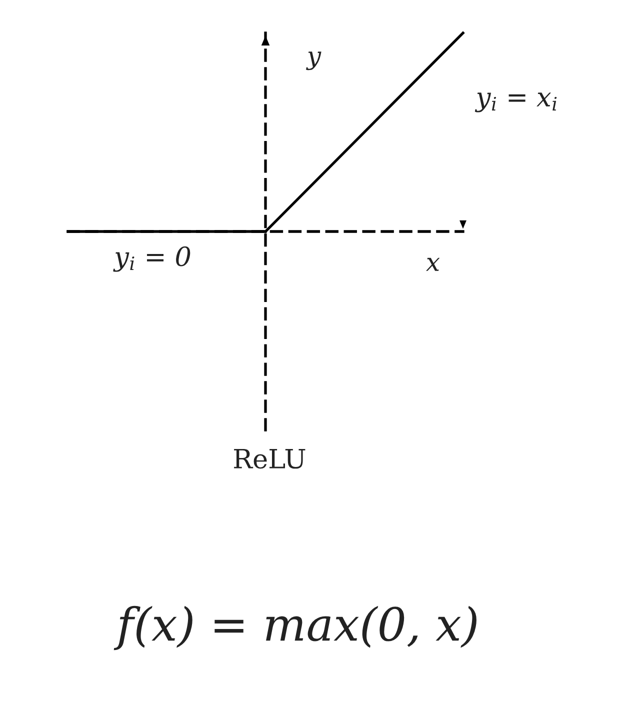 The image size is (618, 702). What do you see at coordinates (151, 259) in the screenshot?
I see `series-label: y$_{i}$ = 0` at bounding box center [151, 259].